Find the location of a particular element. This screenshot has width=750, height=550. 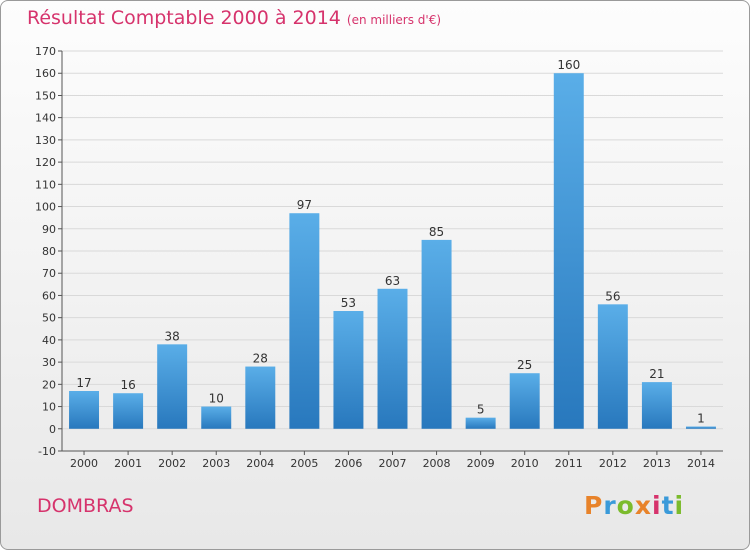

x-tick-label: 2004 is located at coordinates (260, 463).